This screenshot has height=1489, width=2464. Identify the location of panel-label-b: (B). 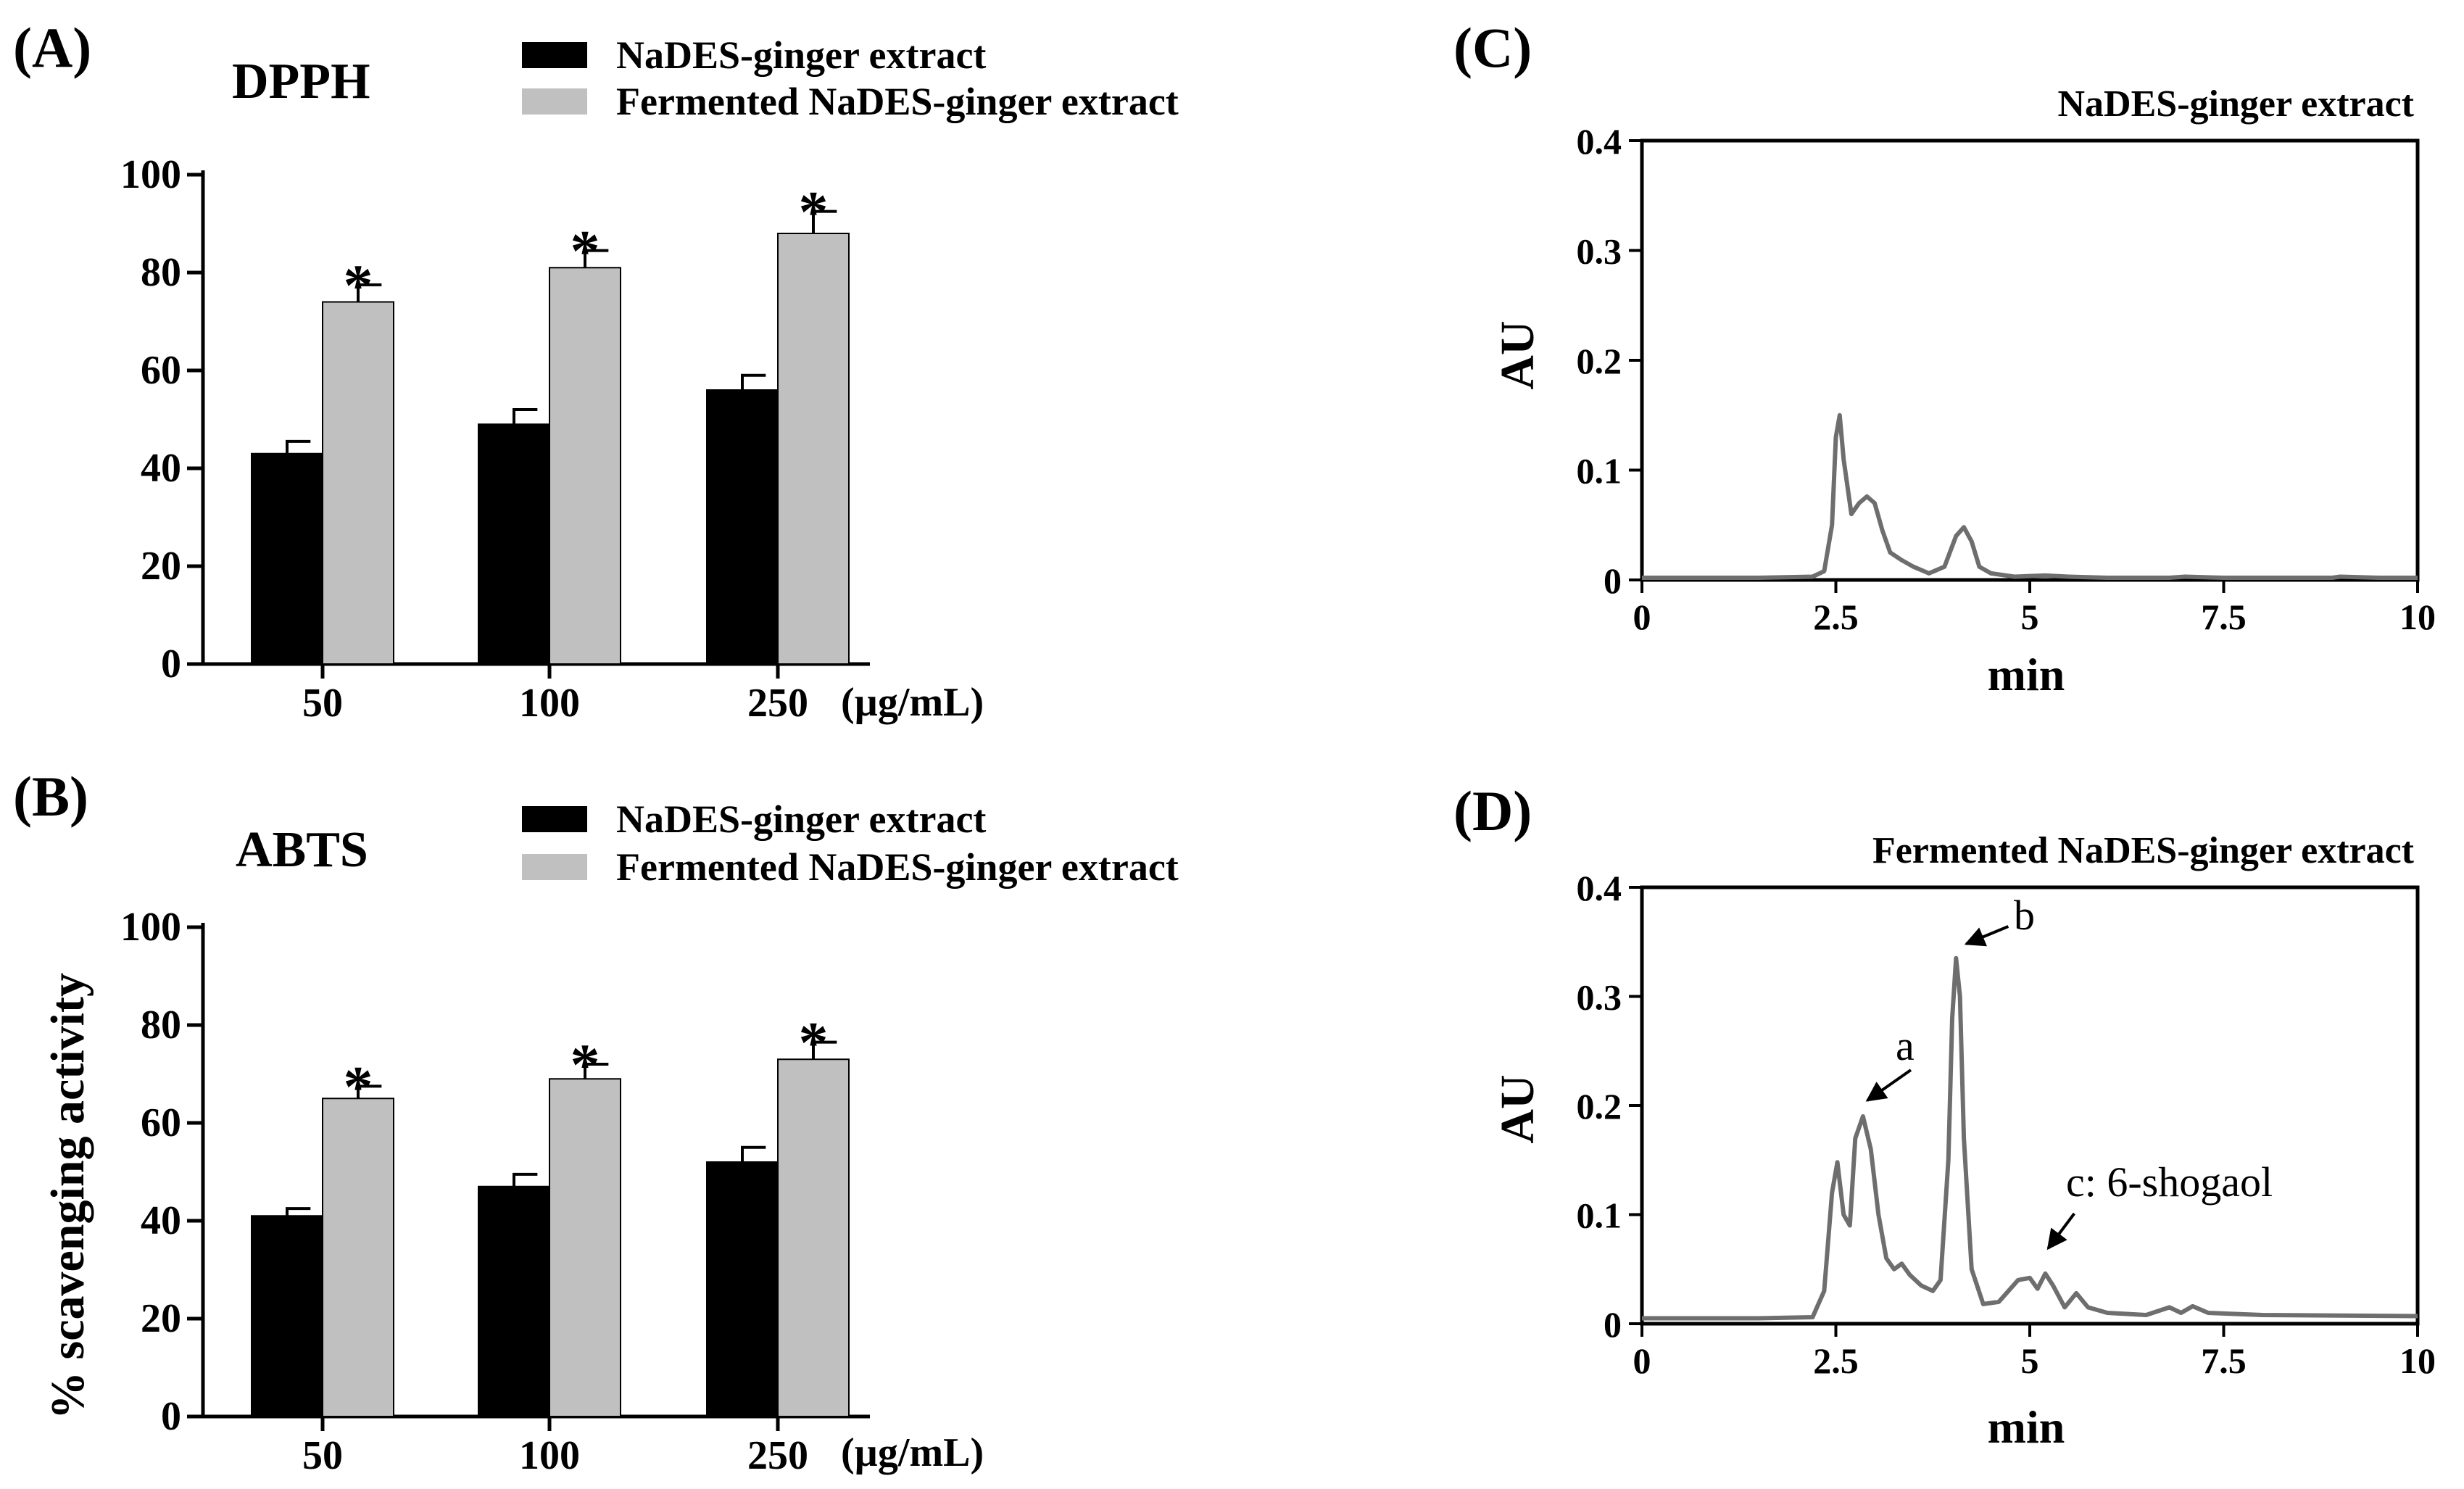
(51, 797).